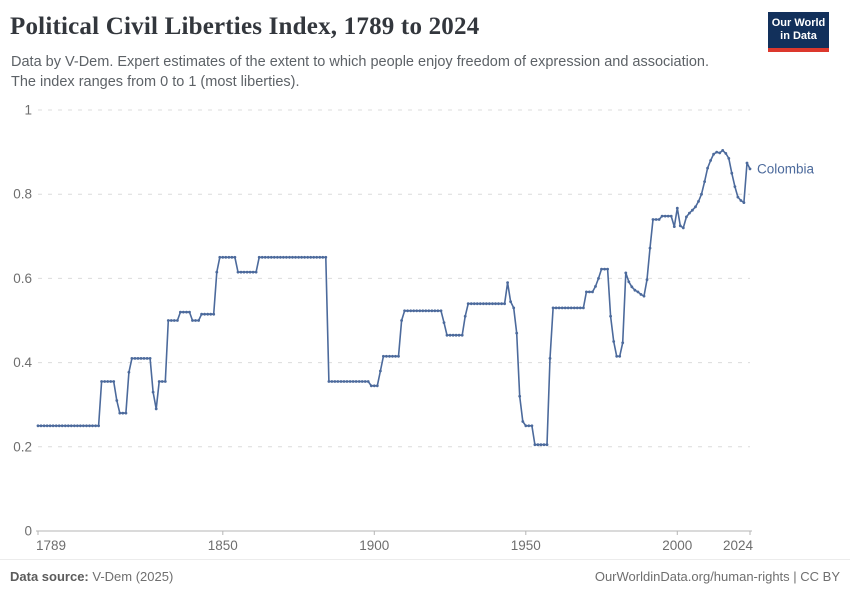 This screenshot has width=850, height=600. What do you see at coordinates (798, 32) in the screenshot?
I see `owid-logo: Our World in Data` at bounding box center [798, 32].